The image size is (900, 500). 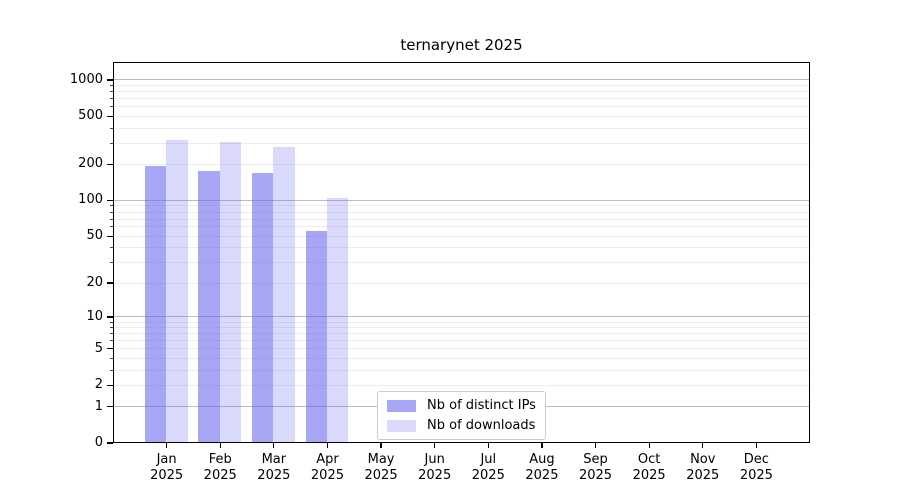 I want to click on legend-label-downloads: Nb of downloads, so click(x=481, y=425).